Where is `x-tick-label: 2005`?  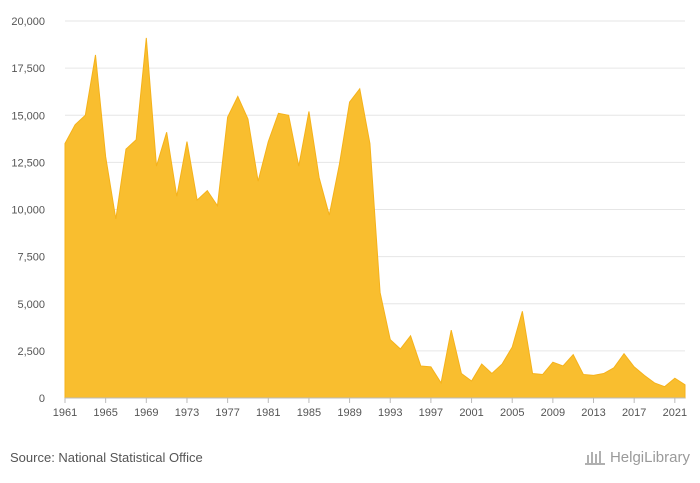 x-tick-label: 2005 is located at coordinates (512, 413).